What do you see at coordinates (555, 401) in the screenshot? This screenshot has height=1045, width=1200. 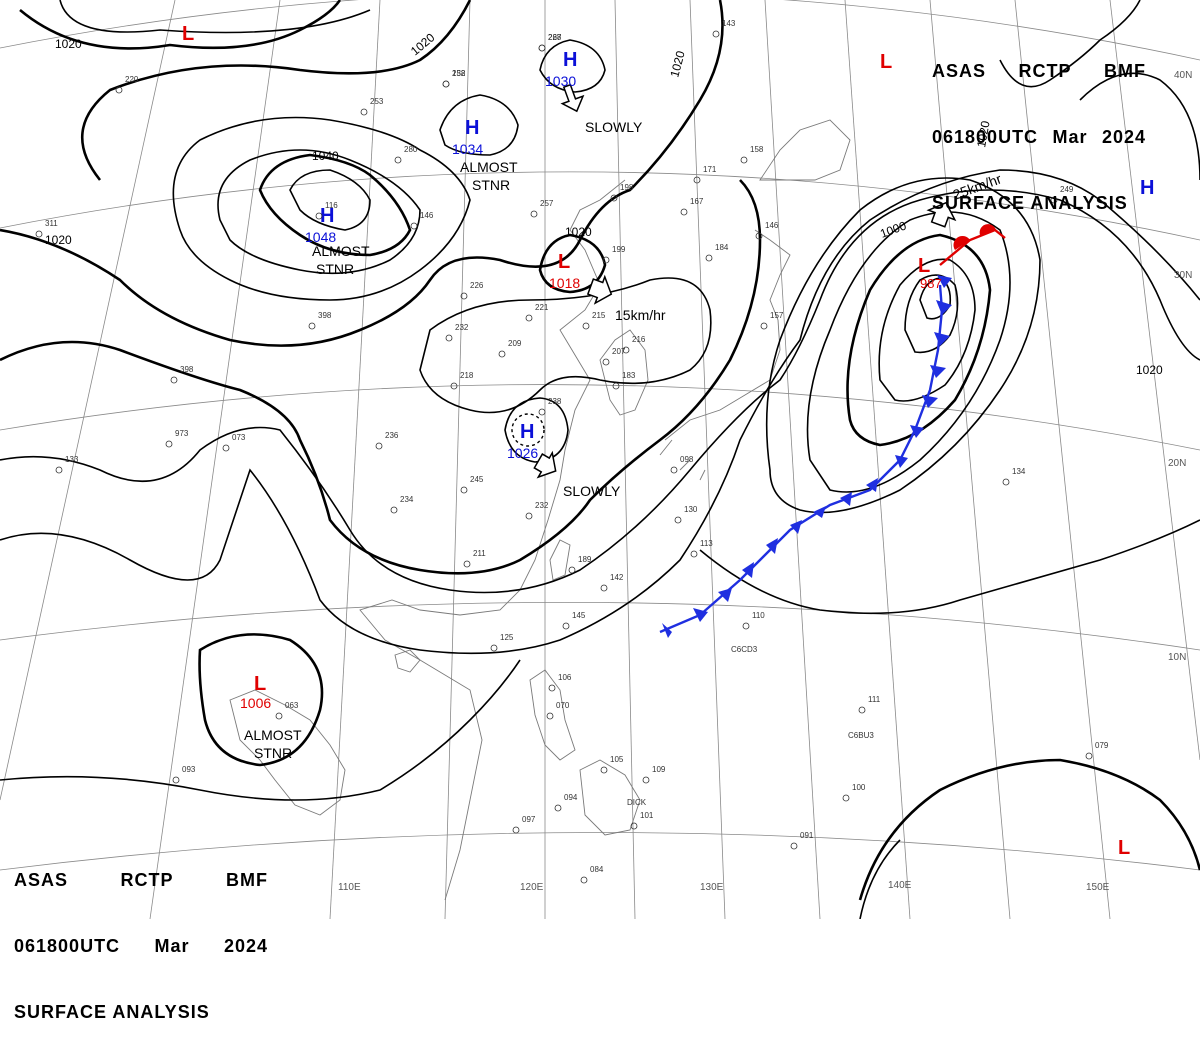 I see `station-pressure: 238` at bounding box center [555, 401].